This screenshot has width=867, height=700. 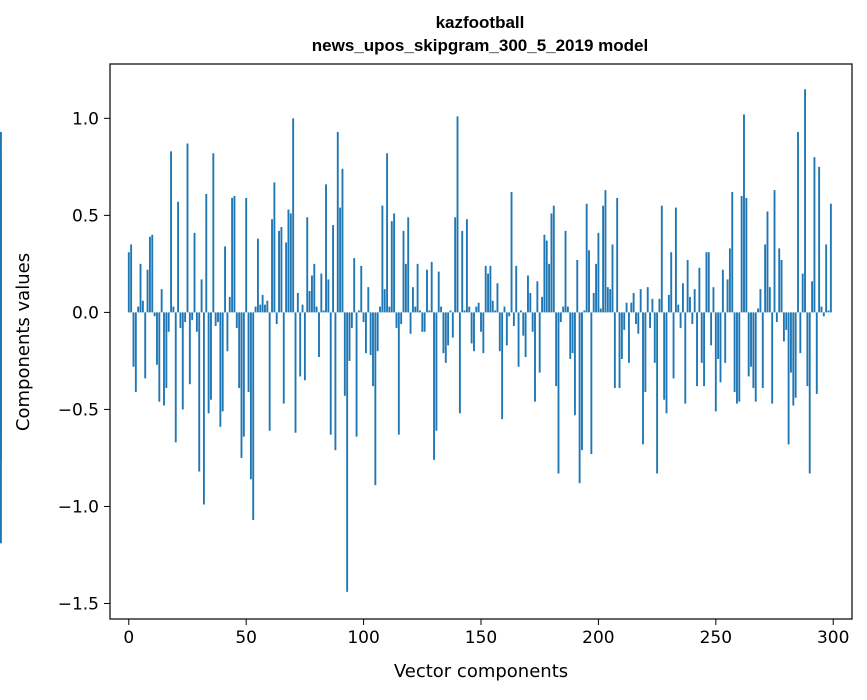 I want to click on x-tick-label: 300, so click(x=833, y=638).